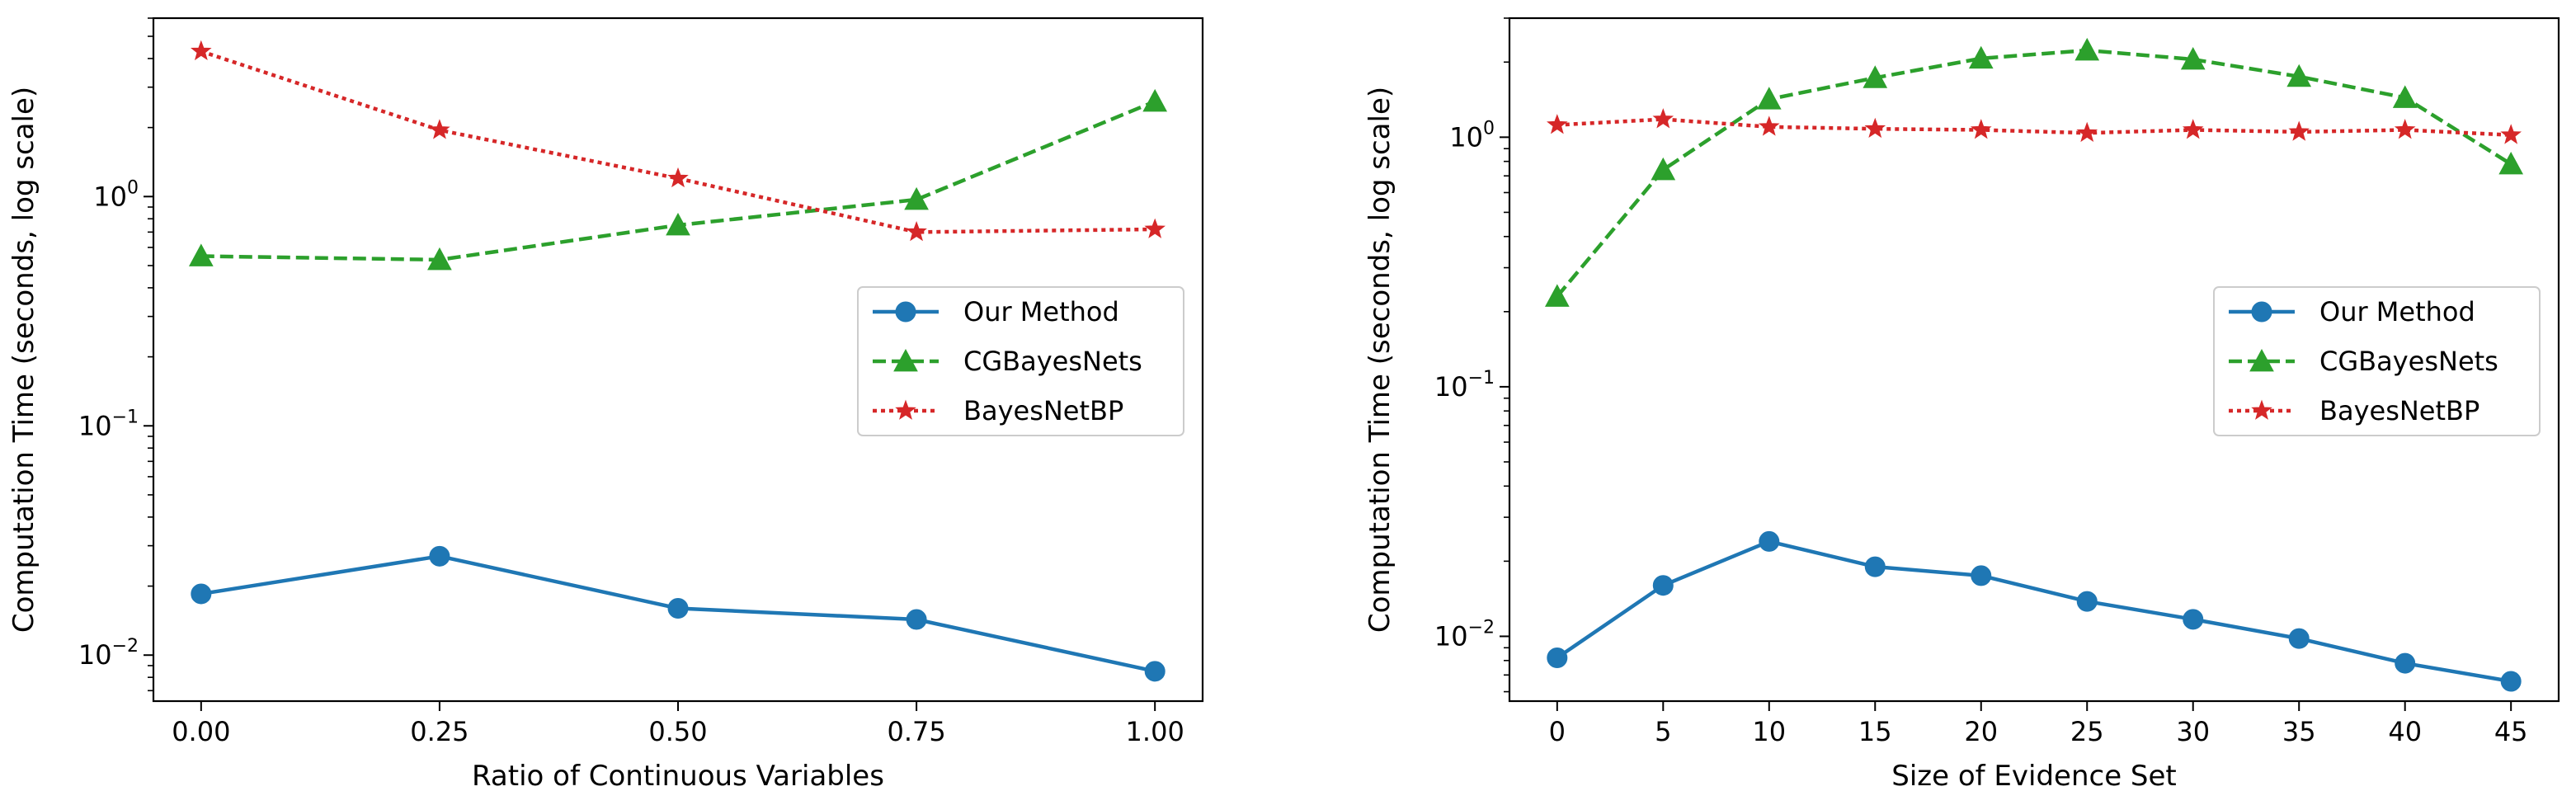 The width and height of the screenshot is (2576, 810). I want to click on legend-label: Our Method, so click(1041, 311).